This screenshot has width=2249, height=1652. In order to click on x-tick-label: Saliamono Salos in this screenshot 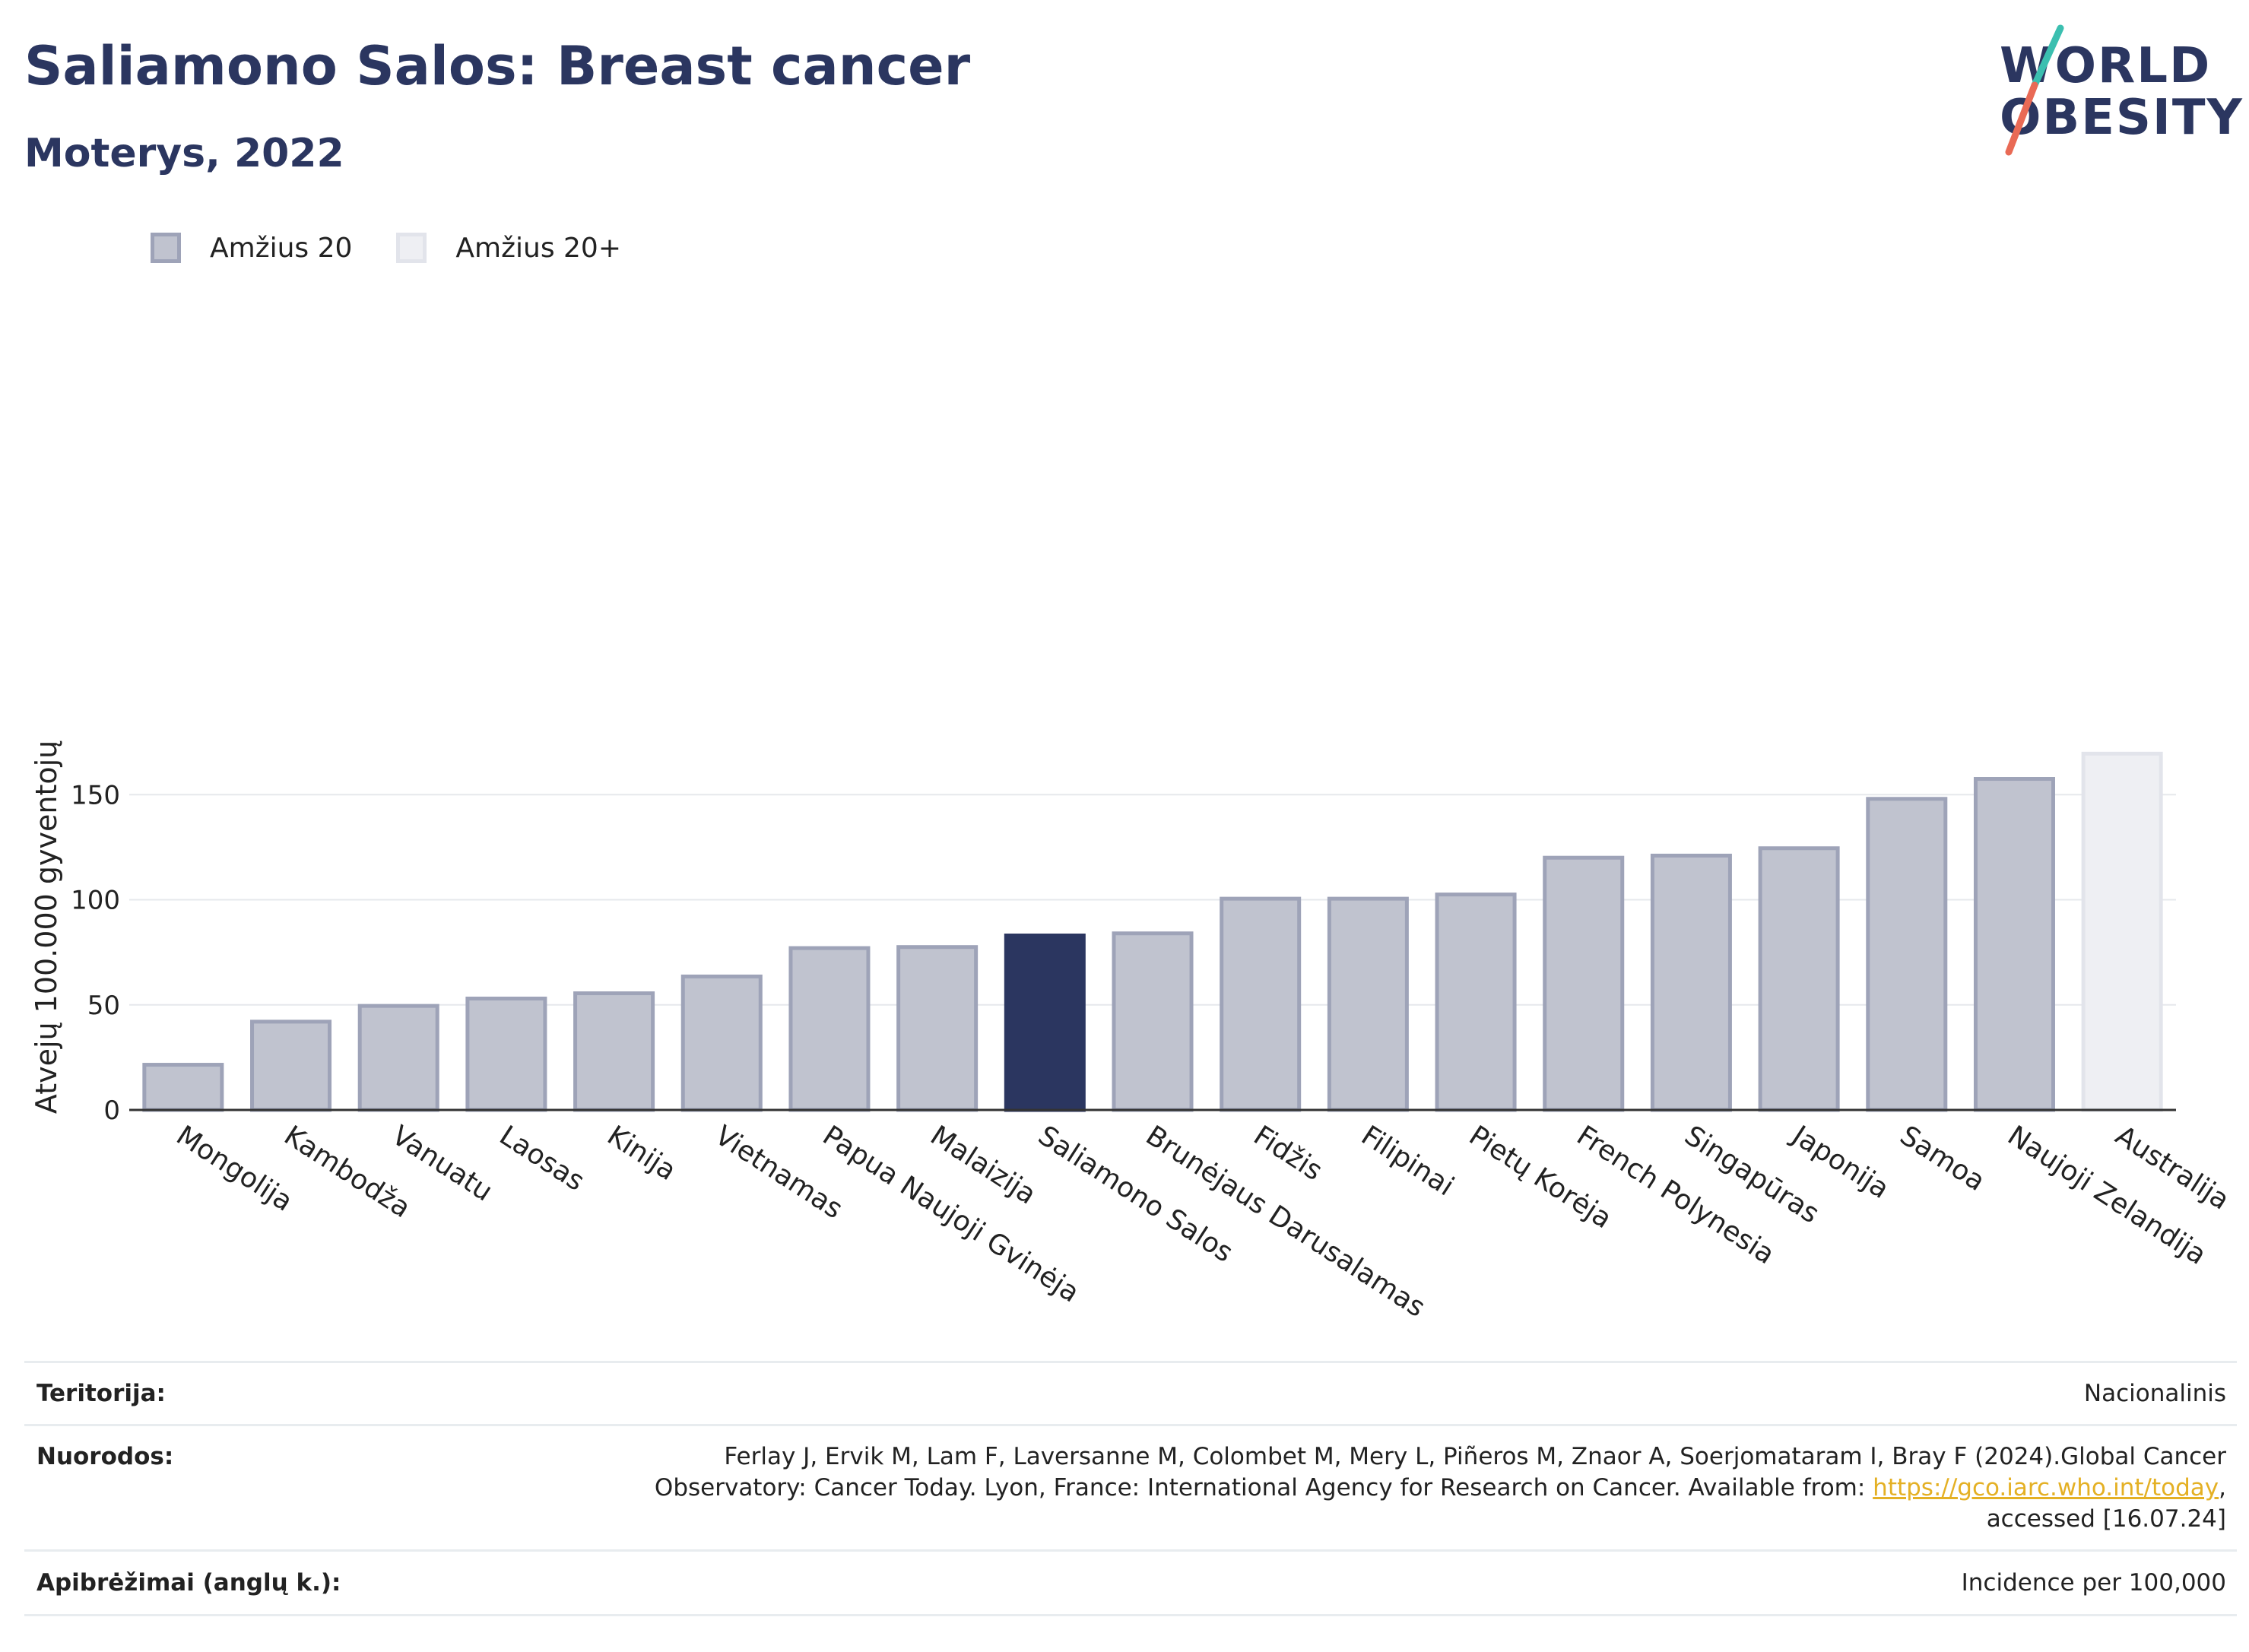, I will do `click(1136, 1194)`.